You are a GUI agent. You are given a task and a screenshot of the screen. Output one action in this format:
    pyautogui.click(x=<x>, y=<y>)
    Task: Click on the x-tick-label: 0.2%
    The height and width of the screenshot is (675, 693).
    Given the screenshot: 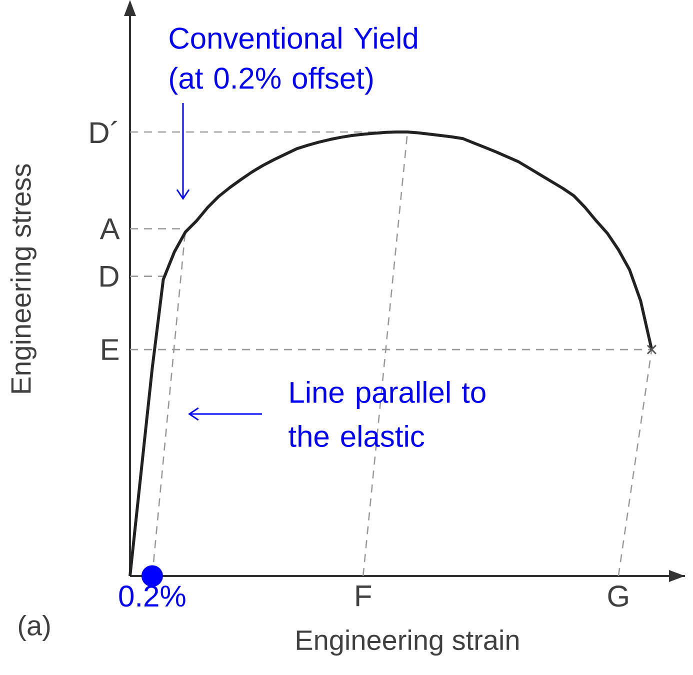 What is the action you would take?
    pyautogui.click(x=152, y=596)
    